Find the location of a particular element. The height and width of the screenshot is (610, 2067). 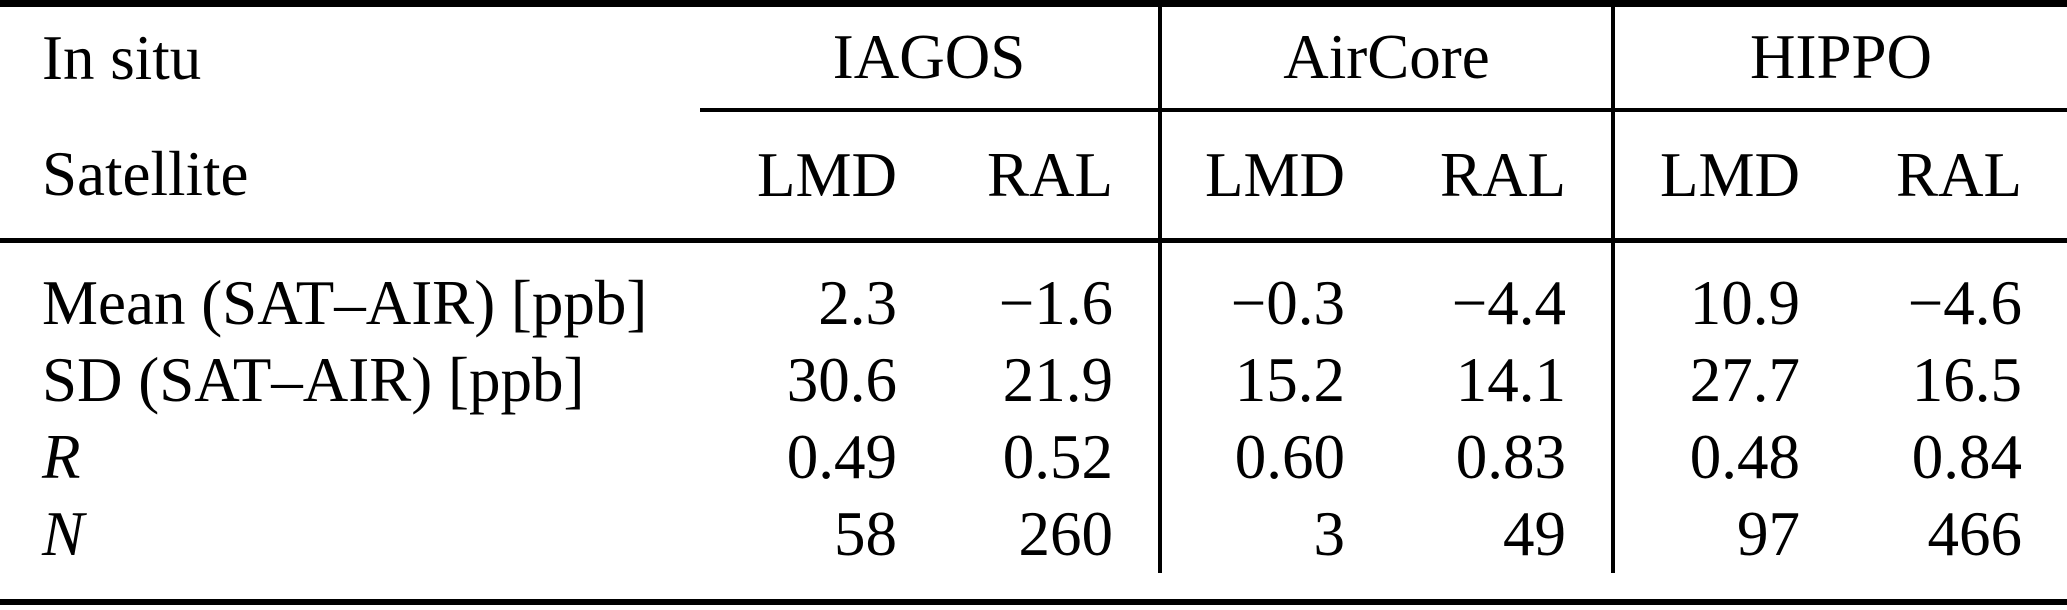

group-header-hippo: HIPPO is located at coordinates (1839, 57).